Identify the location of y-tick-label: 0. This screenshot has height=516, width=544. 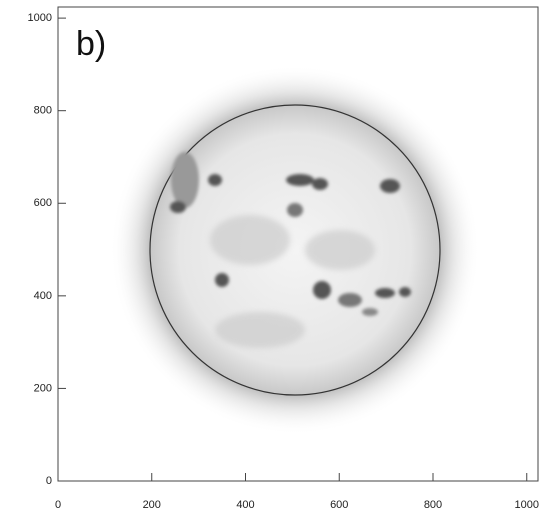
(49, 481).